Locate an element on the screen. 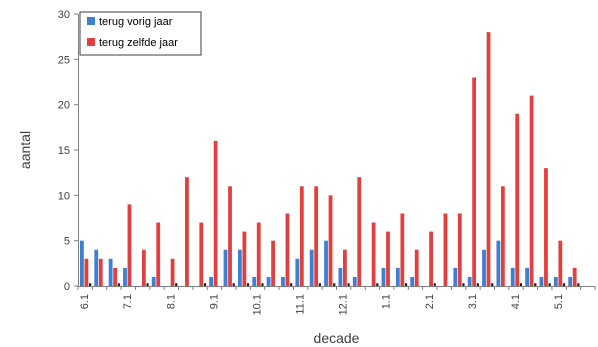 Image resolution: width=598 pixels, height=347 pixels. bar-series-2-4.3 is located at coordinates (549, 284).